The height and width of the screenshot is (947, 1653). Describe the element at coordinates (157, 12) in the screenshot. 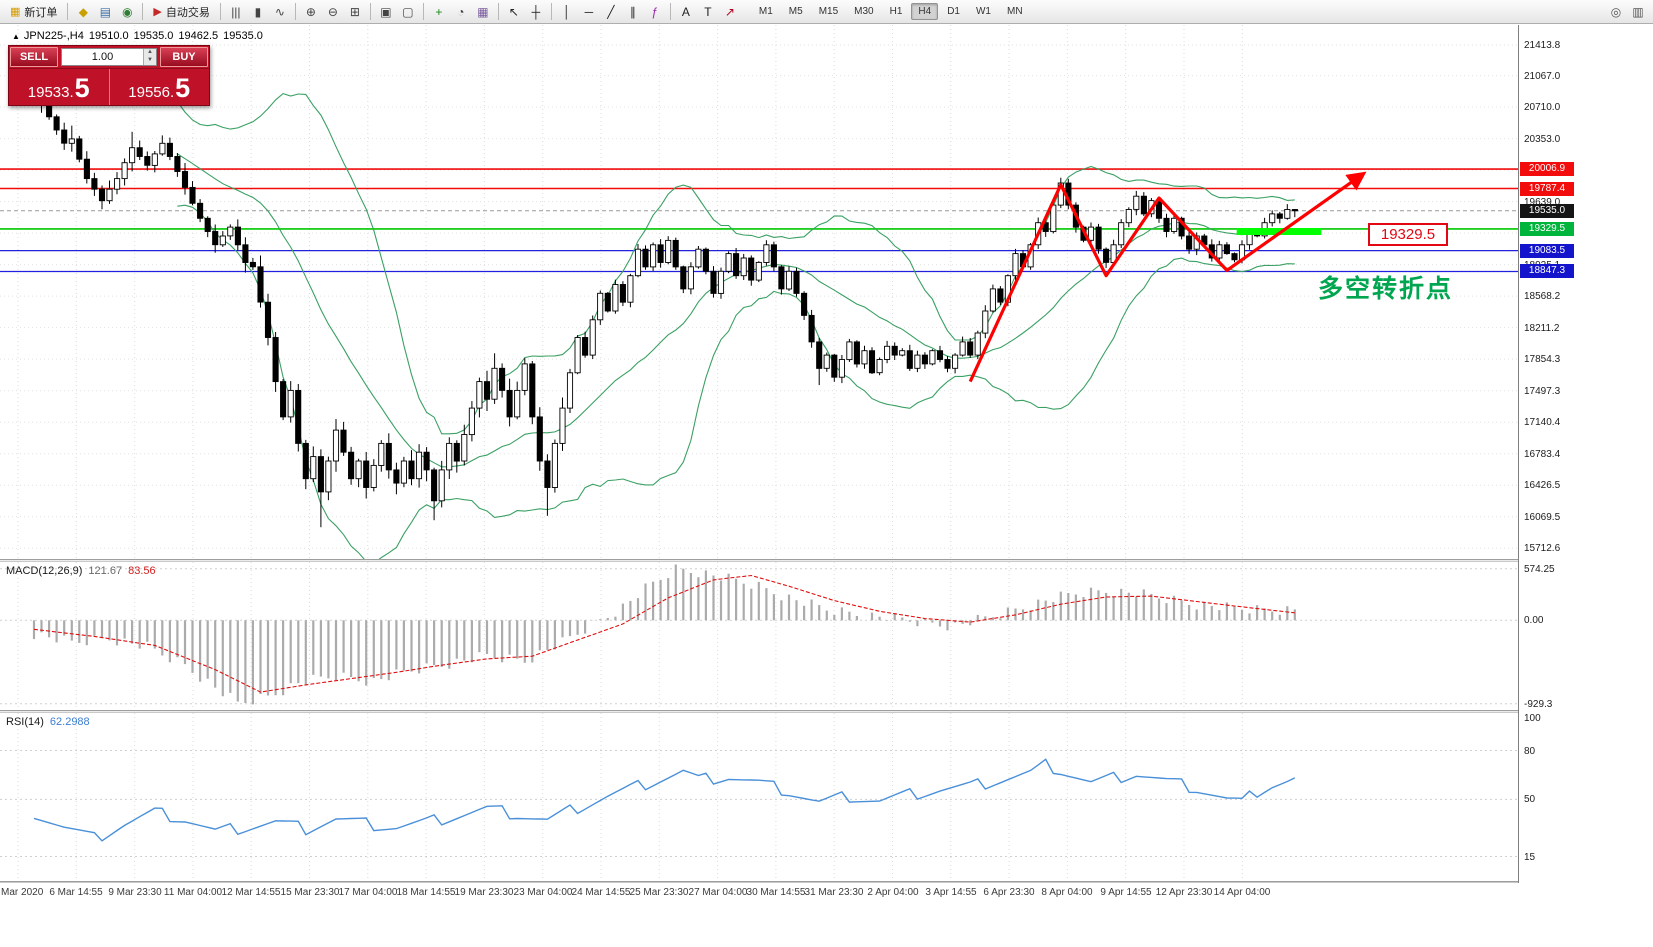

I see `autotrading-icon: ▶` at that location.